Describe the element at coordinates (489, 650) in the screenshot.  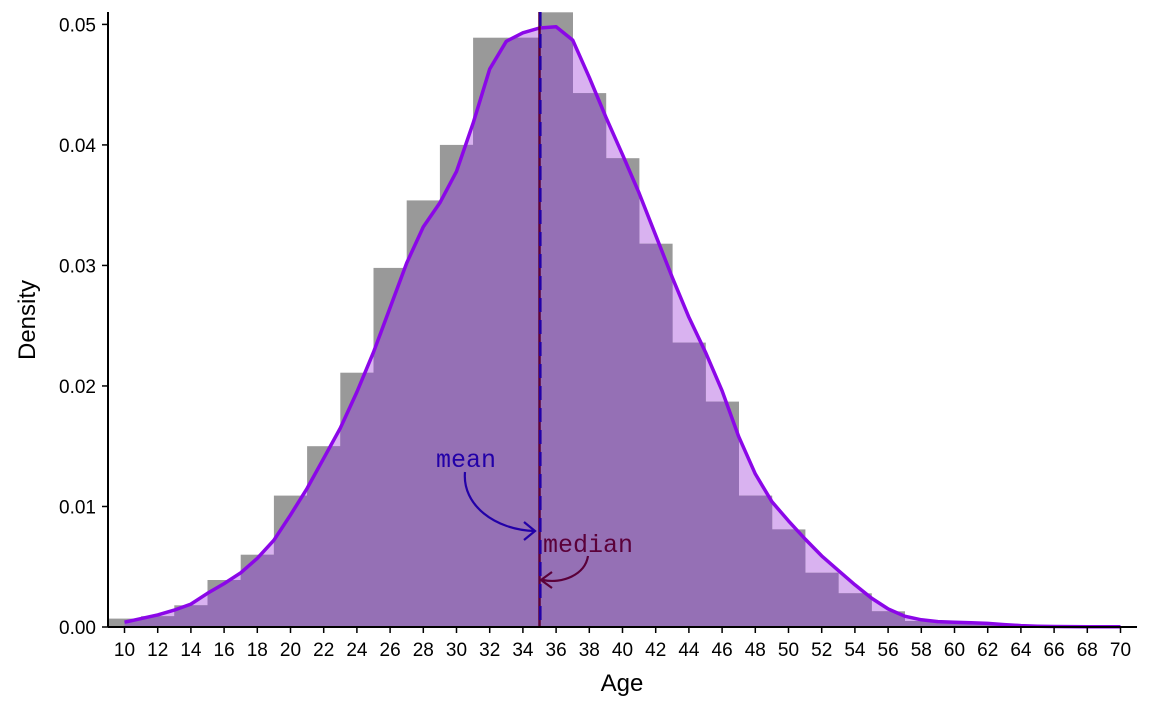
I see `x-tick-label: 32` at that location.